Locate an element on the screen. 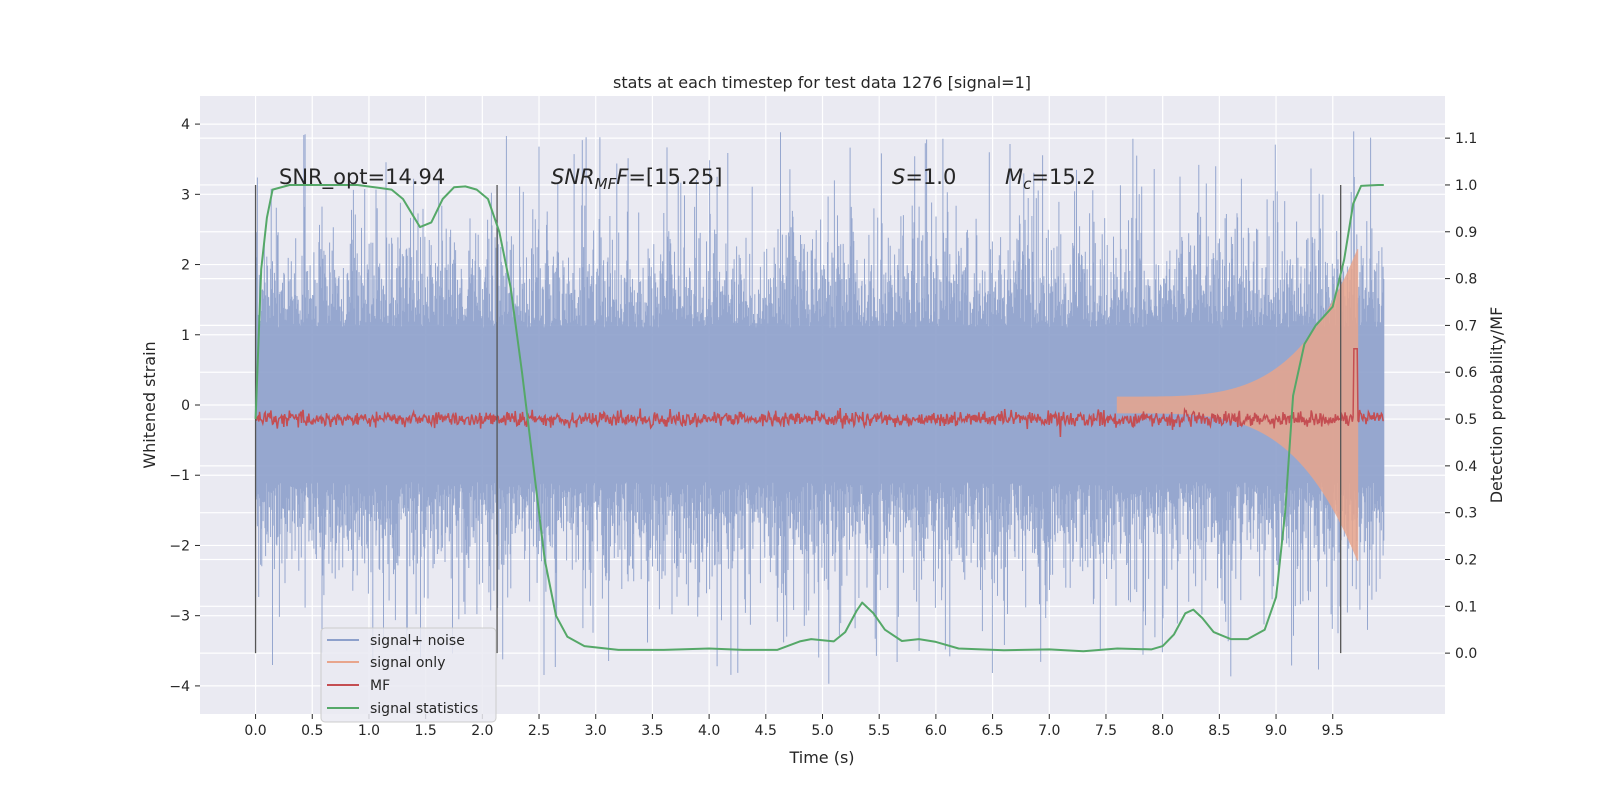 The image size is (1600, 800). y2-tick-label: 0.6 is located at coordinates (1466, 373).